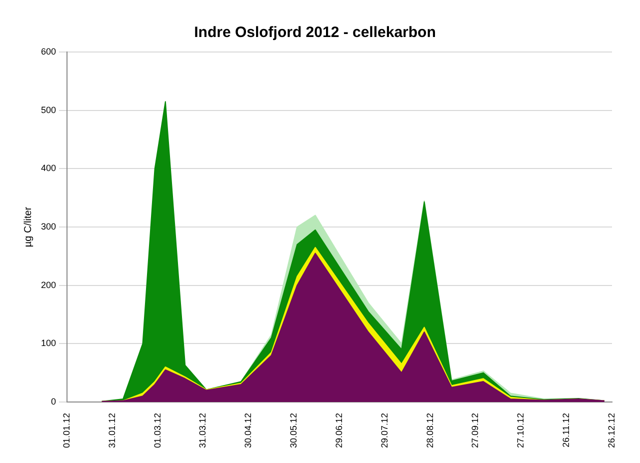 This screenshot has width=640, height=463. I want to click on x-tick-label: 30.04.12, so click(248, 430).